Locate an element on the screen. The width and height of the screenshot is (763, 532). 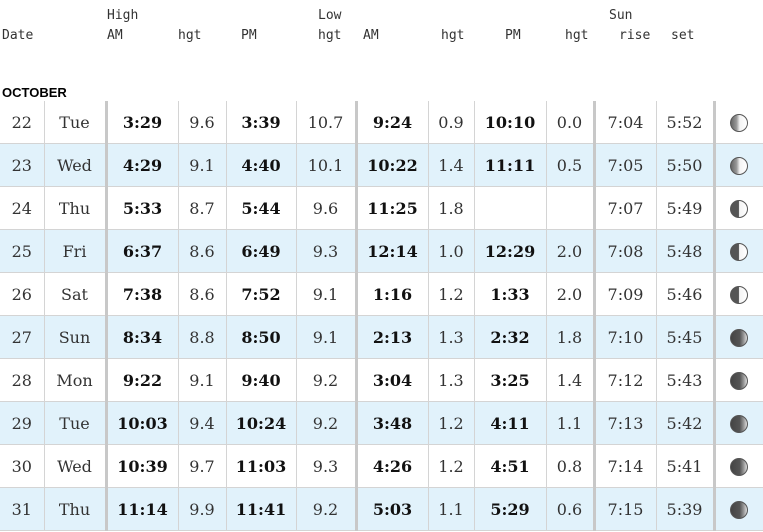
low-am-height: 1.0 is located at coordinates (450, 251).